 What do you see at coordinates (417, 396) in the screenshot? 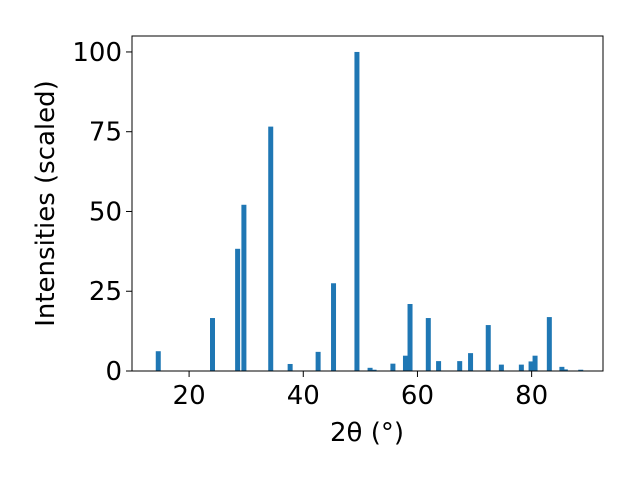
I see `x-tick-label: 60` at bounding box center [417, 396].